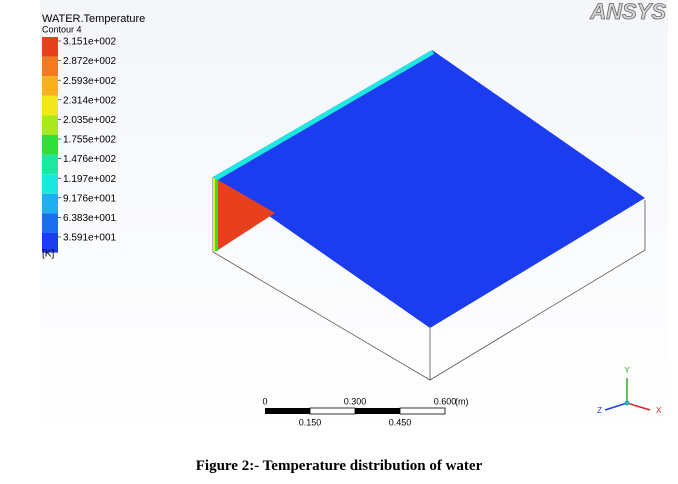 The image size is (678, 484). Describe the element at coordinates (90, 100) in the screenshot. I see `legend-label: 2.314e+002` at that location.